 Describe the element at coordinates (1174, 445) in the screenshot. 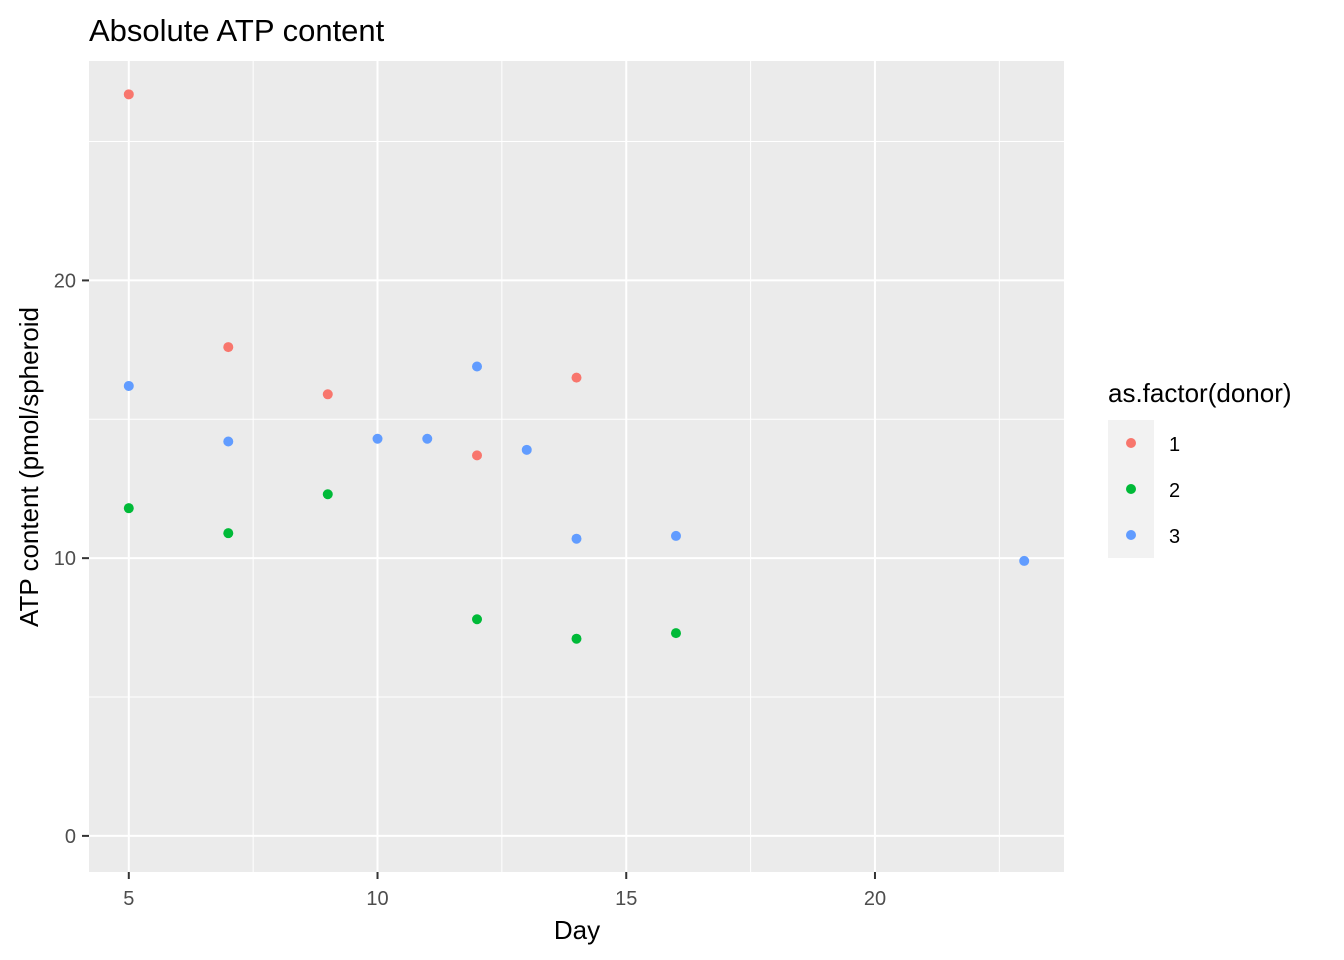

I see `legend-label: 1` at that location.